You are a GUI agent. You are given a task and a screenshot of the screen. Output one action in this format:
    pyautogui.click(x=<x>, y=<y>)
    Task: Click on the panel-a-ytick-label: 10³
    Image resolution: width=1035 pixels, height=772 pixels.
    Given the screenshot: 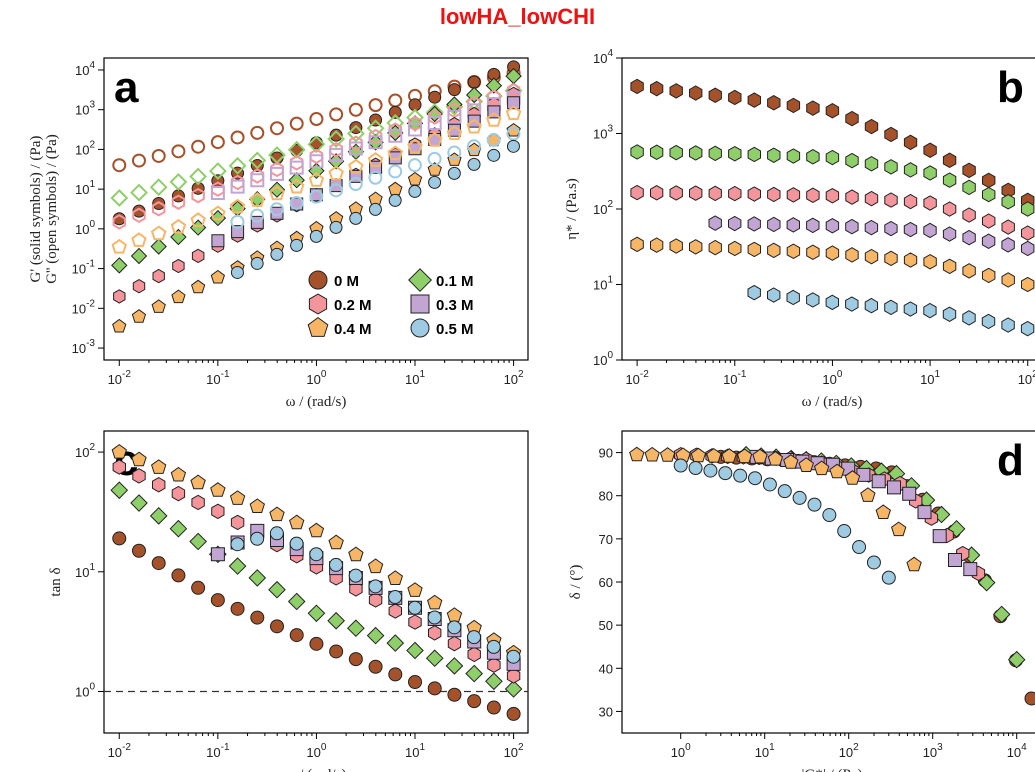 What is the action you would take?
    pyautogui.click(x=85, y=109)
    